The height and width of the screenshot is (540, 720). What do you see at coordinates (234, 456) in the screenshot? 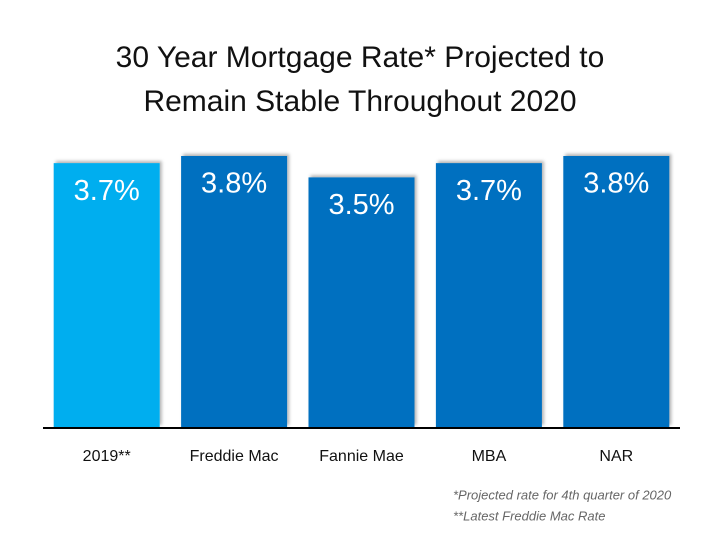
I see `x-tick-label: Freddie Mac` at bounding box center [234, 456].